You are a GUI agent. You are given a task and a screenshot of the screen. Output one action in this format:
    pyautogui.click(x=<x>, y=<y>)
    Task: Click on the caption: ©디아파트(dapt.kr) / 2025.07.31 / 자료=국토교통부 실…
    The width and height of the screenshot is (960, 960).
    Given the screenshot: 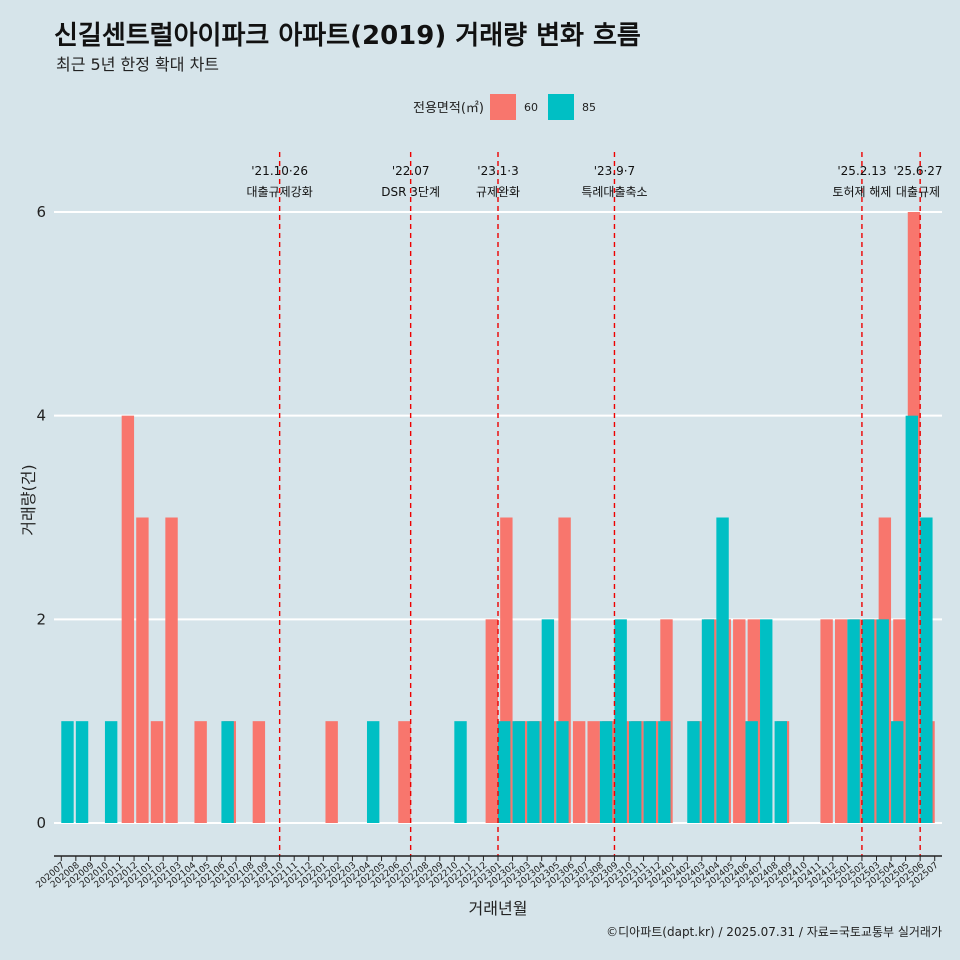 What is the action you would take?
    pyautogui.click(x=774, y=932)
    